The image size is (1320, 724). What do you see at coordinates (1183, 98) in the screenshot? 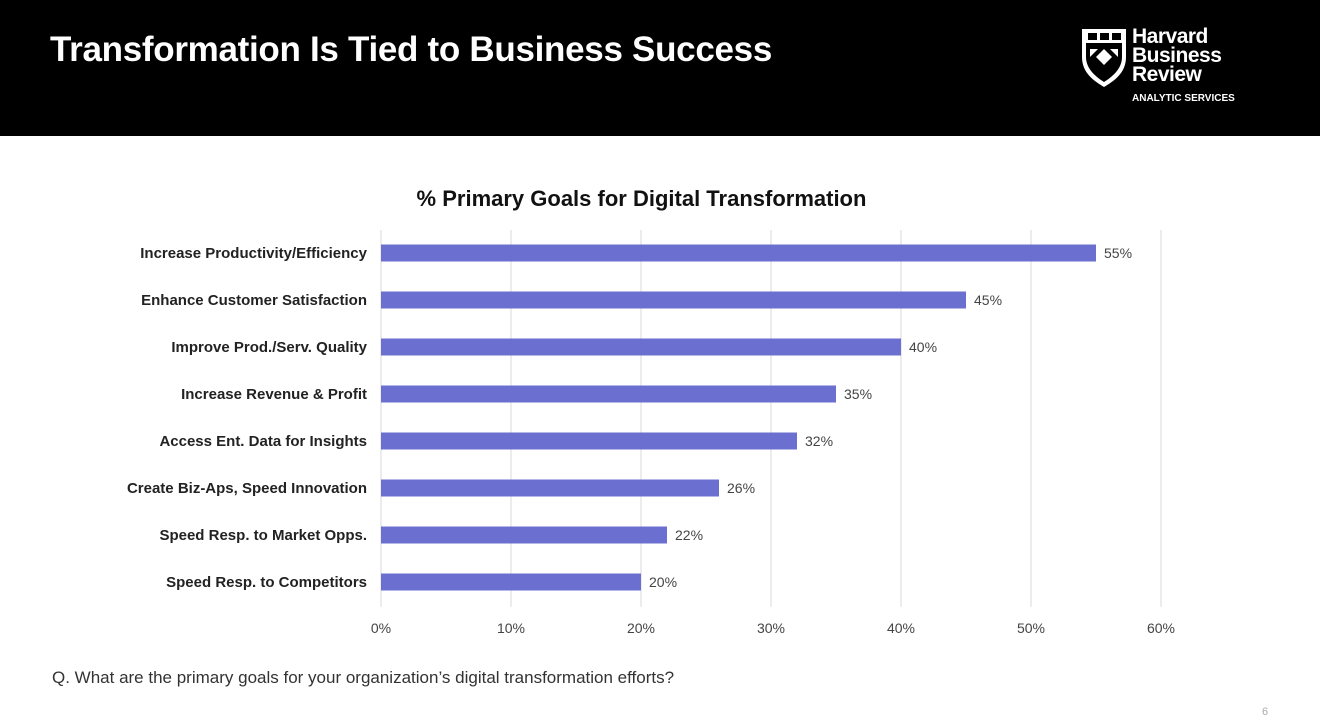
I see `logo-subtitle: ANALYTIC SERVICES` at bounding box center [1183, 98].